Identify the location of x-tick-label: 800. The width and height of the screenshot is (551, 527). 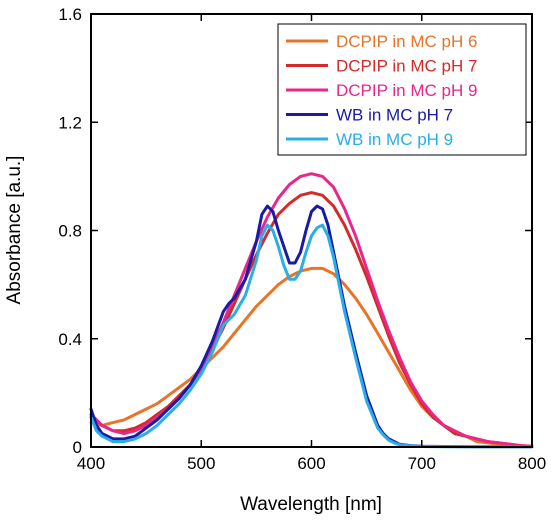
(532, 463).